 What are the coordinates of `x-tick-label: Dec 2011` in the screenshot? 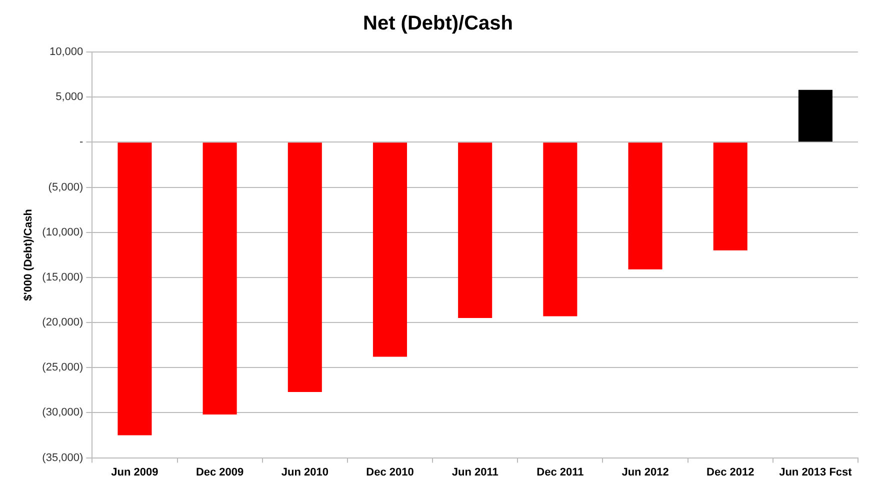 It's located at (560, 472).